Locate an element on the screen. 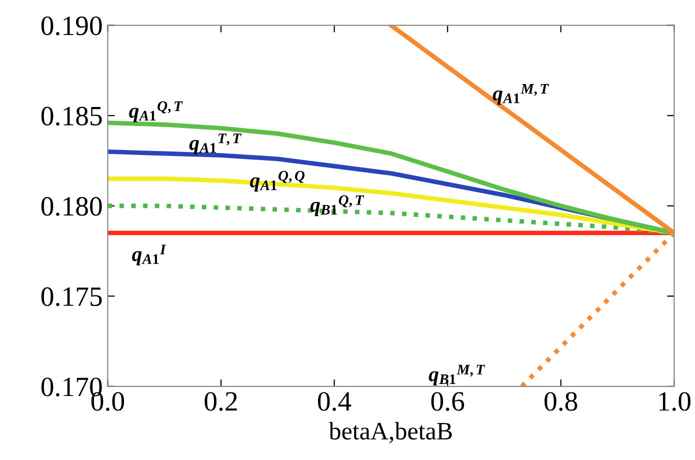  series-label: q$_{B1}$$^{M,T}$ is located at coordinates (457, 375).